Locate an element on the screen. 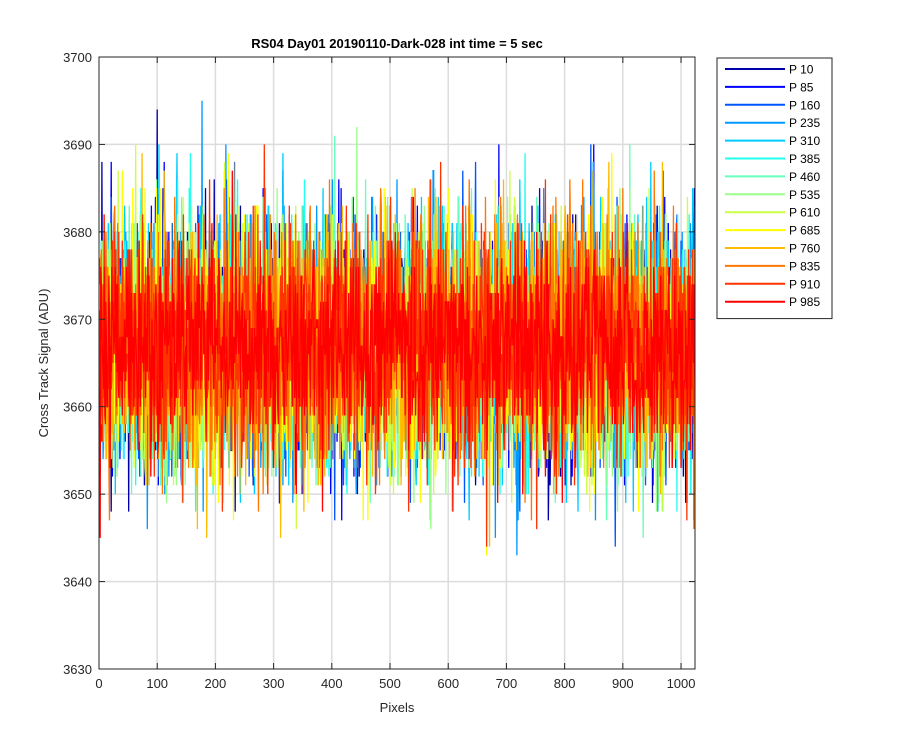 This screenshot has width=900, height=755. legend-label: P 610 is located at coordinates (804, 213).